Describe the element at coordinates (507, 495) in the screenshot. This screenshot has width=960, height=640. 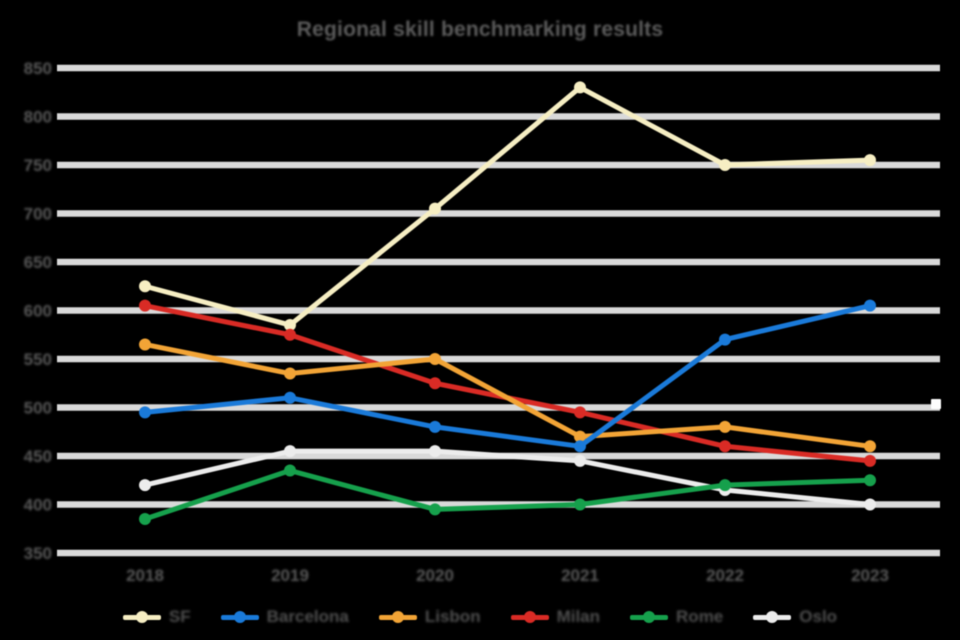
I see `series-line-rome` at that location.